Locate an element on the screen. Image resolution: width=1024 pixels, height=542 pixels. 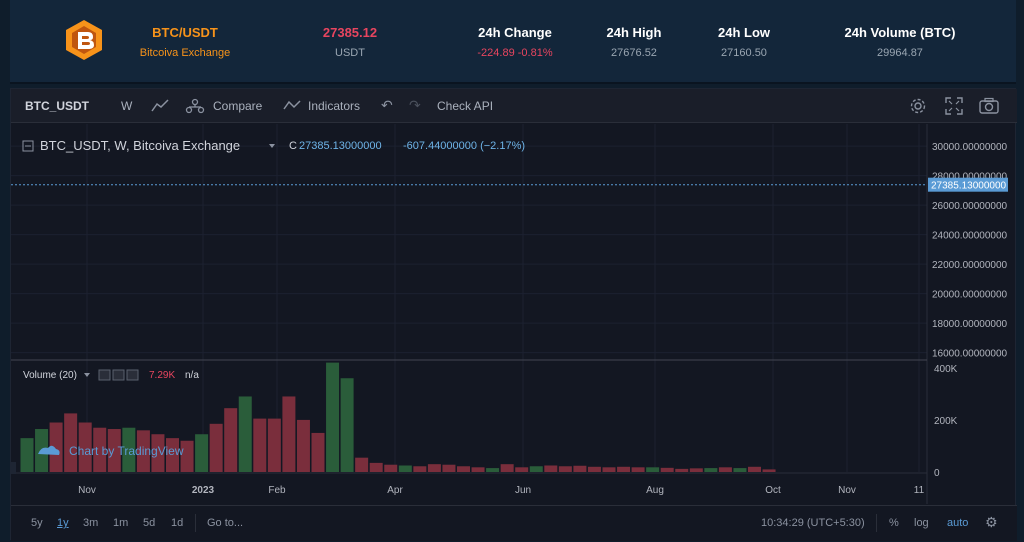
tradingview-watermark: Chart by TradingView is located at coordinates (111, 451).